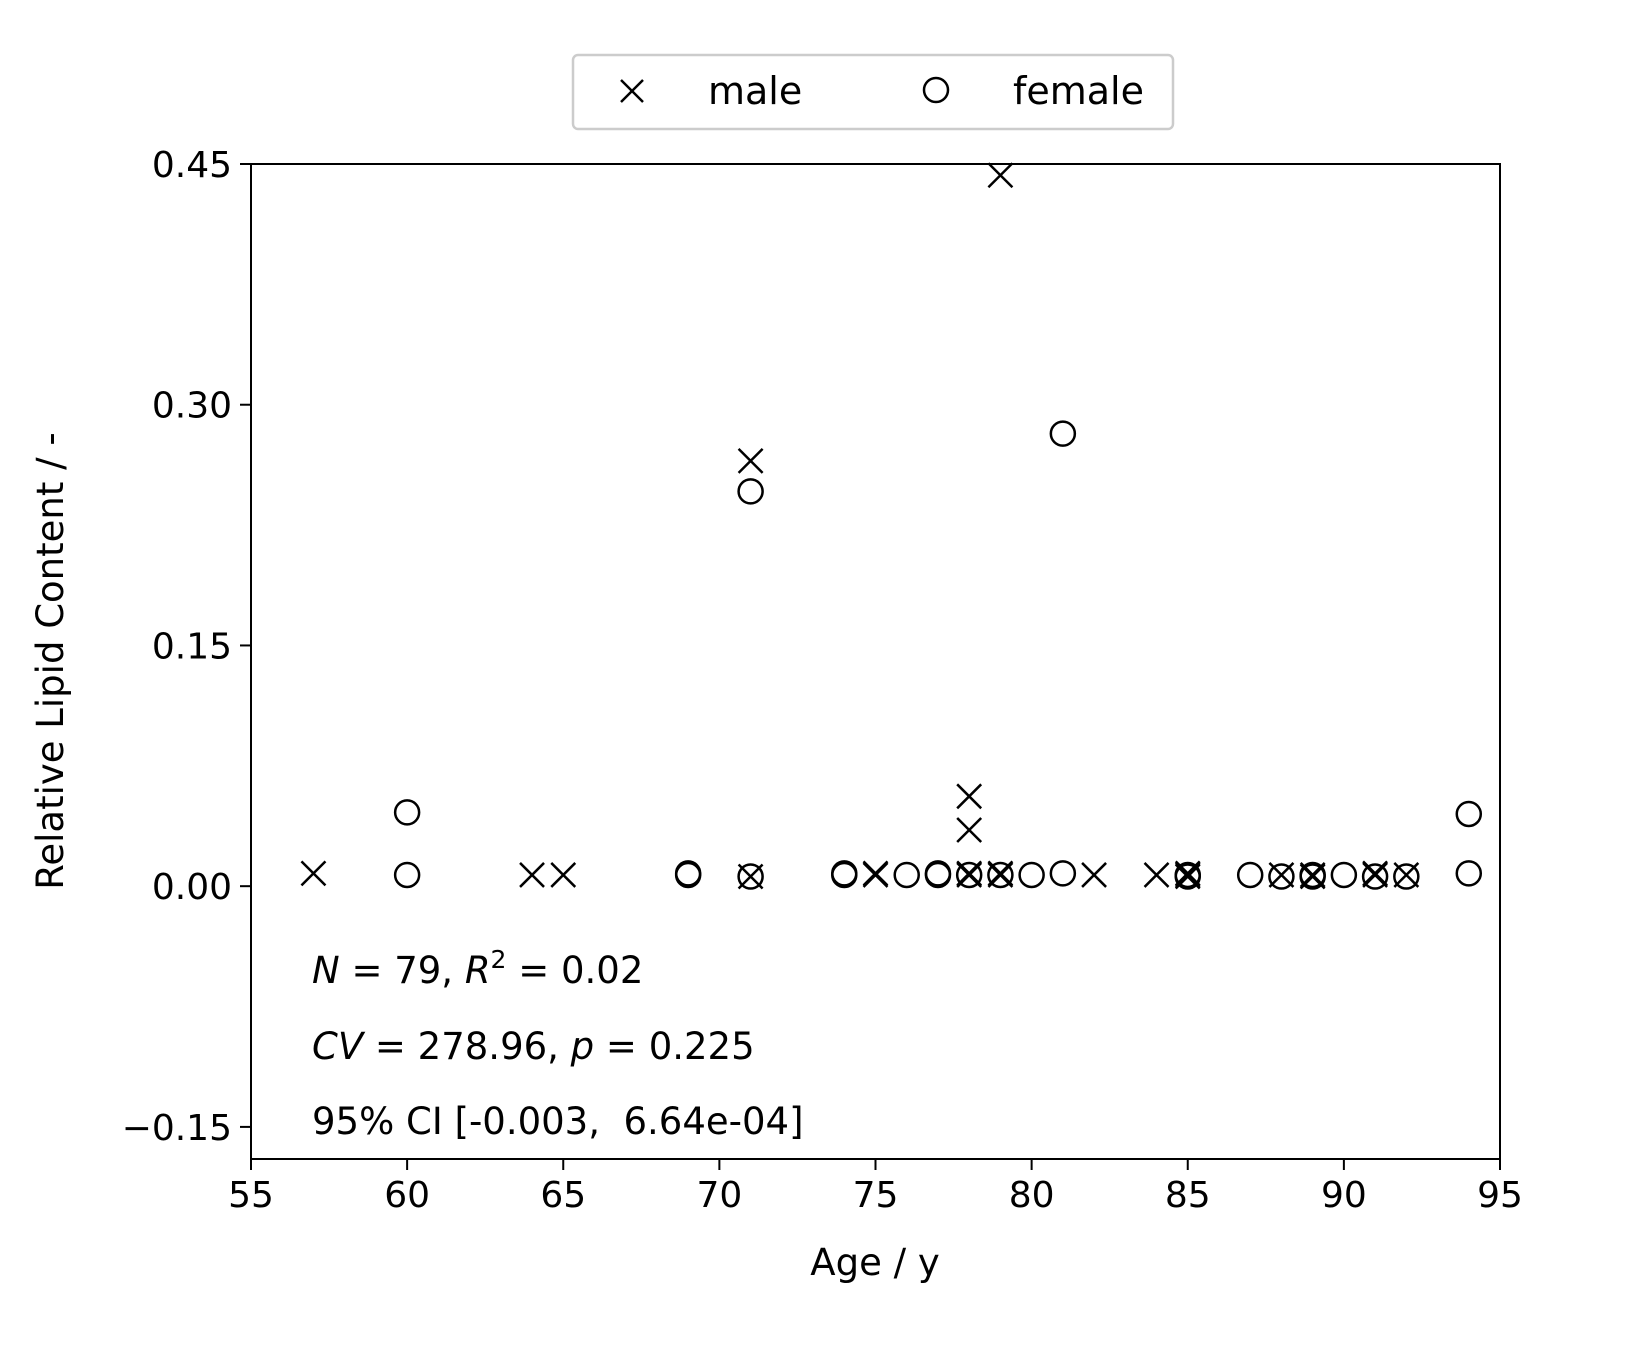  I want to click on legend-marker-male, so click(632, 91).